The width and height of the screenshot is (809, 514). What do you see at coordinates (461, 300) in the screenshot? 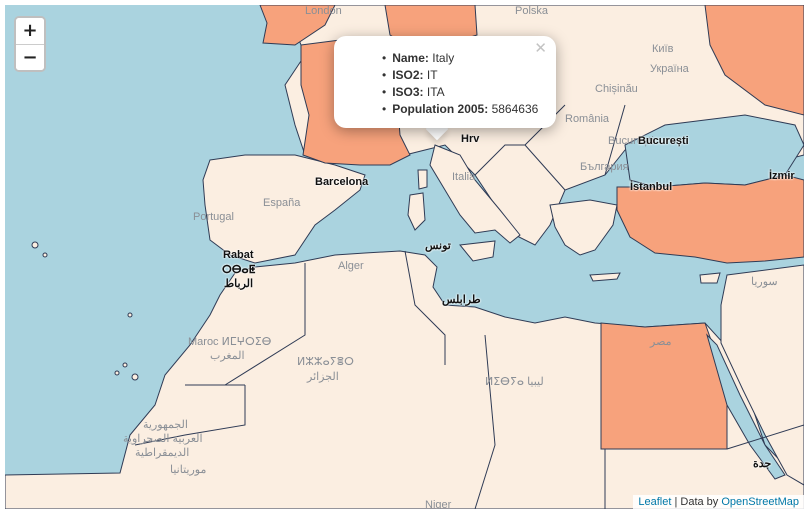
I see `label-tripoli: طرابلس` at bounding box center [461, 300].